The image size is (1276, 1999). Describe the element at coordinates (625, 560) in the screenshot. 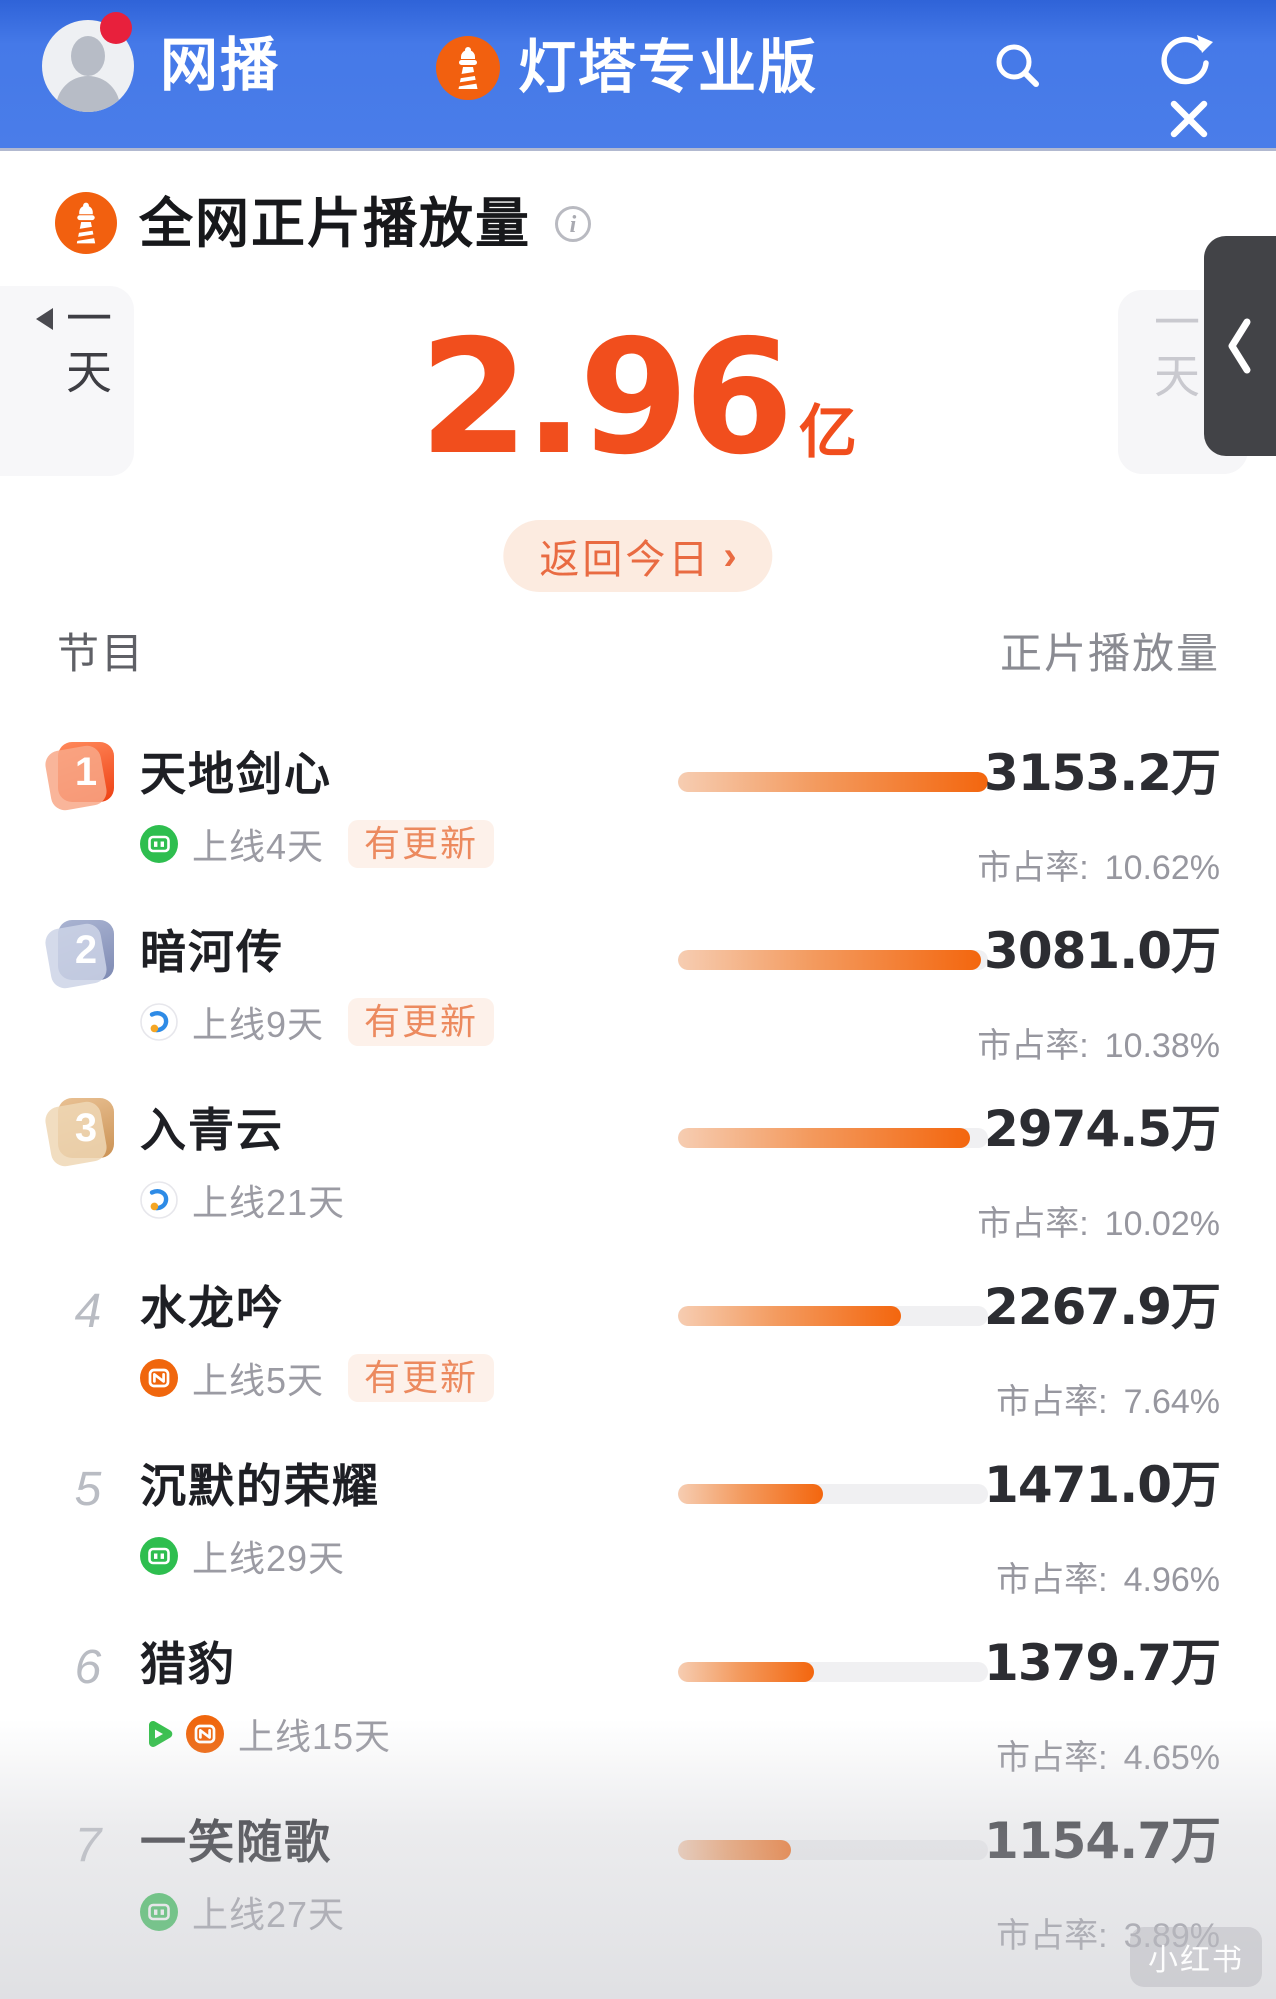

I see `back-to-today-label: 返回今日` at that location.